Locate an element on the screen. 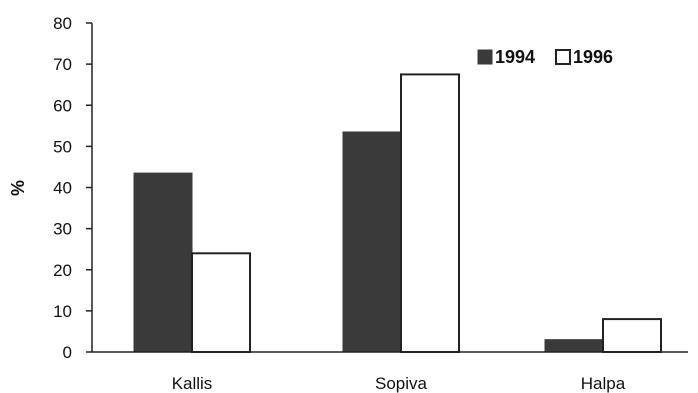  x-category-label: Halpa is located at coordinates (603, 383).